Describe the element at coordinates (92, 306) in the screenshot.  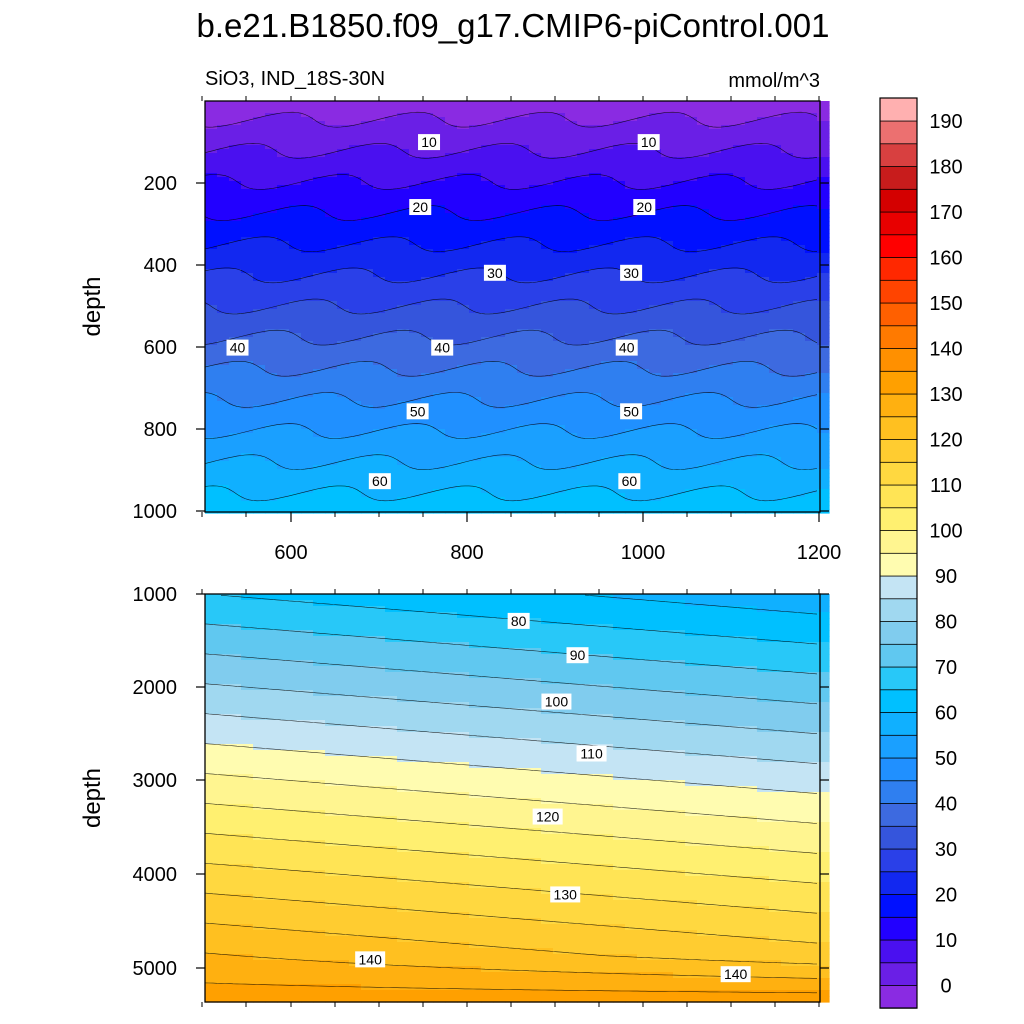
I see `y-axis-label: depth` at that location.